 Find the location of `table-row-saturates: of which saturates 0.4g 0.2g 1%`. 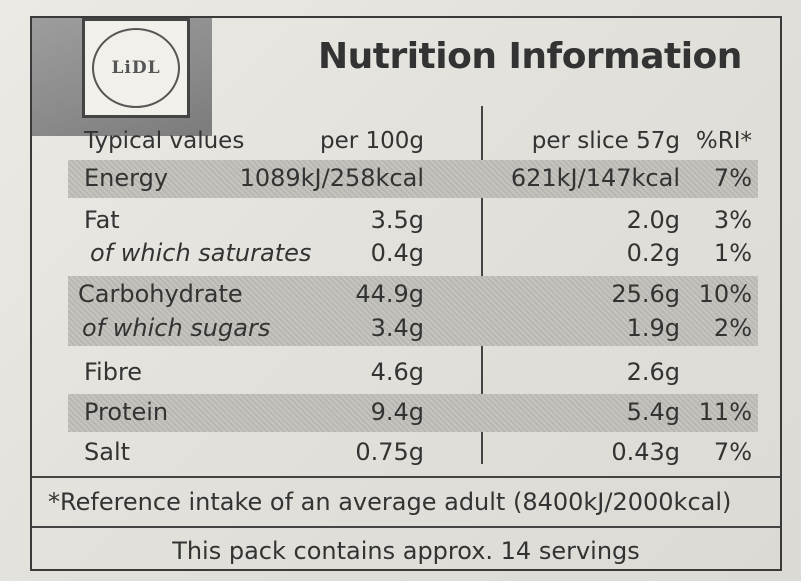

table-row-saturates: of which saturates 0.4g 0.2g 1% is located at coordinates (413, 254).